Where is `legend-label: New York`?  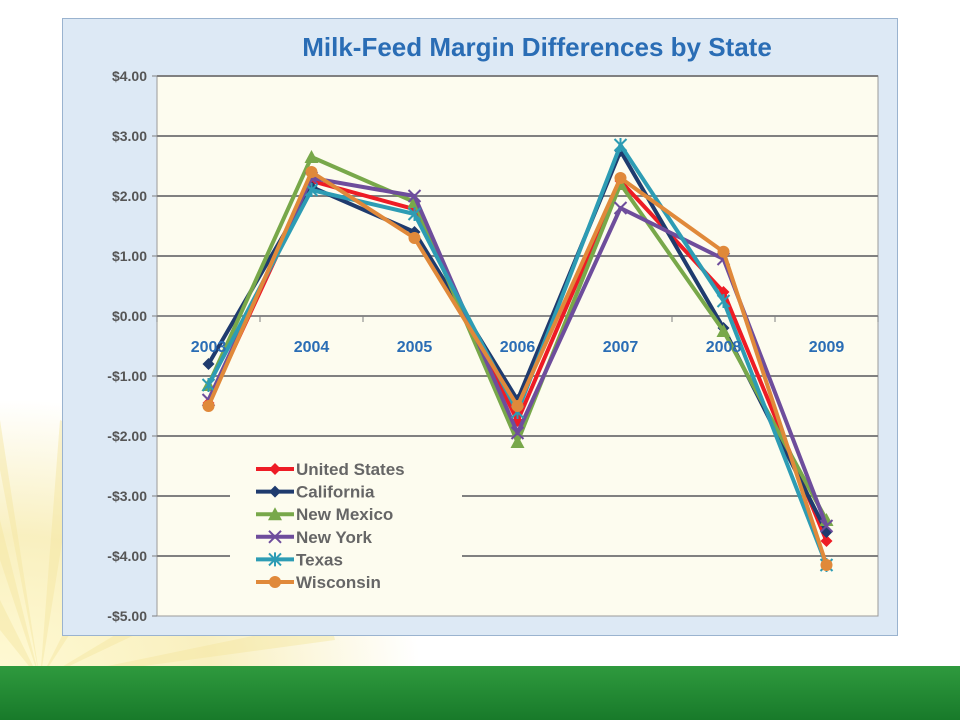 legend-label: New York is located at coordinates (334, 537).